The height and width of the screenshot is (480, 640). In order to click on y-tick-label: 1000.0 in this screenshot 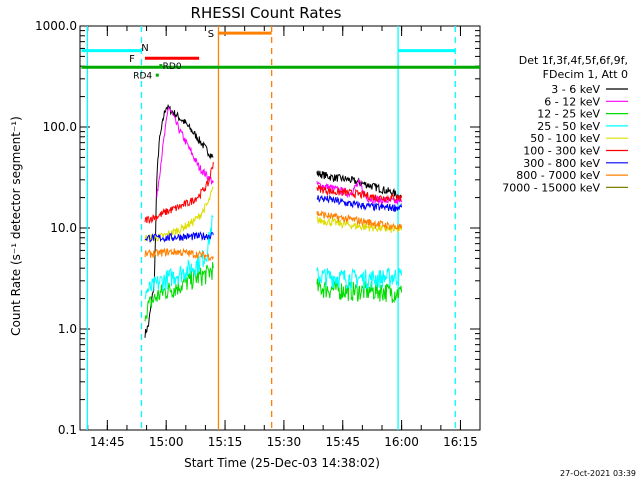, I will do `click(56, 26)`.